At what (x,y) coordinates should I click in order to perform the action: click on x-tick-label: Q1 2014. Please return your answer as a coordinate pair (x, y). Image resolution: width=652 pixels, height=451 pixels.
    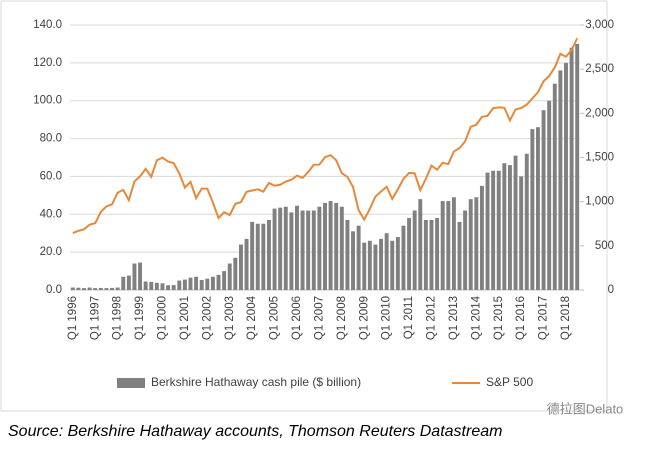
    Looking at the image, I should click on (476, 317).